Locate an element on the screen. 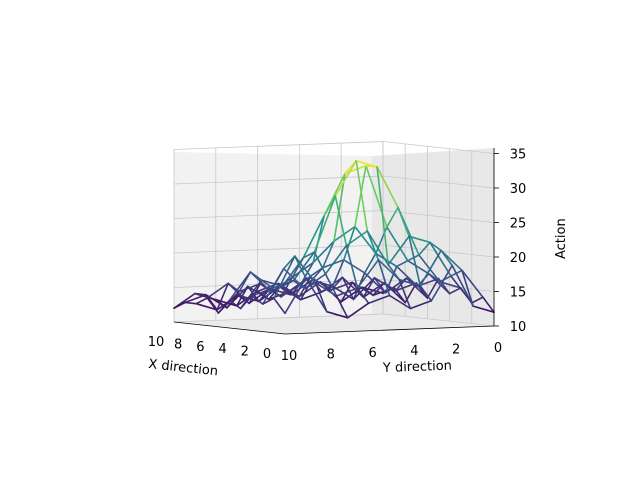 Image resolution: width=640 pixels, height=480 pixels. x-axis-label: X direction is located at coordinates (183, 368).